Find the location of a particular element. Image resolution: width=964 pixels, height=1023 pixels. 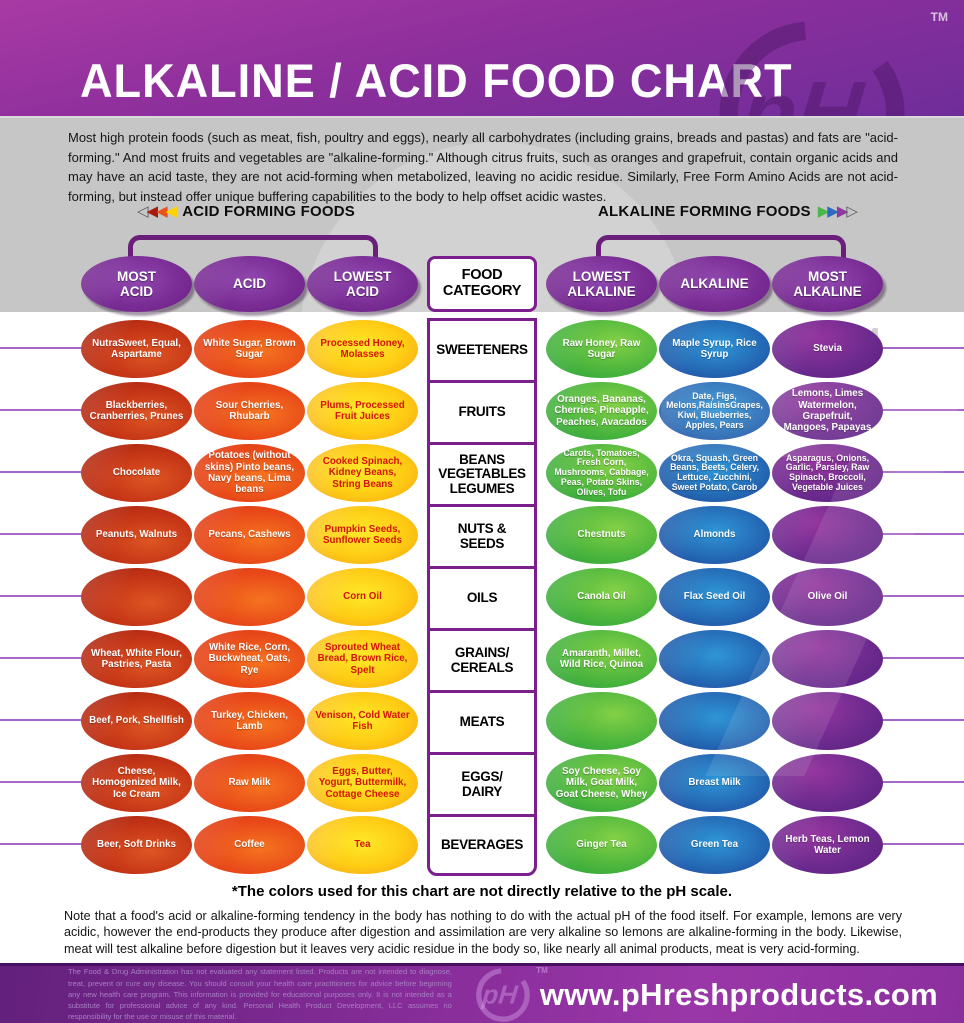

food-cell: Amaranth, Millet, Wild Rice, Quinoa is located at coordinates (601, 659).